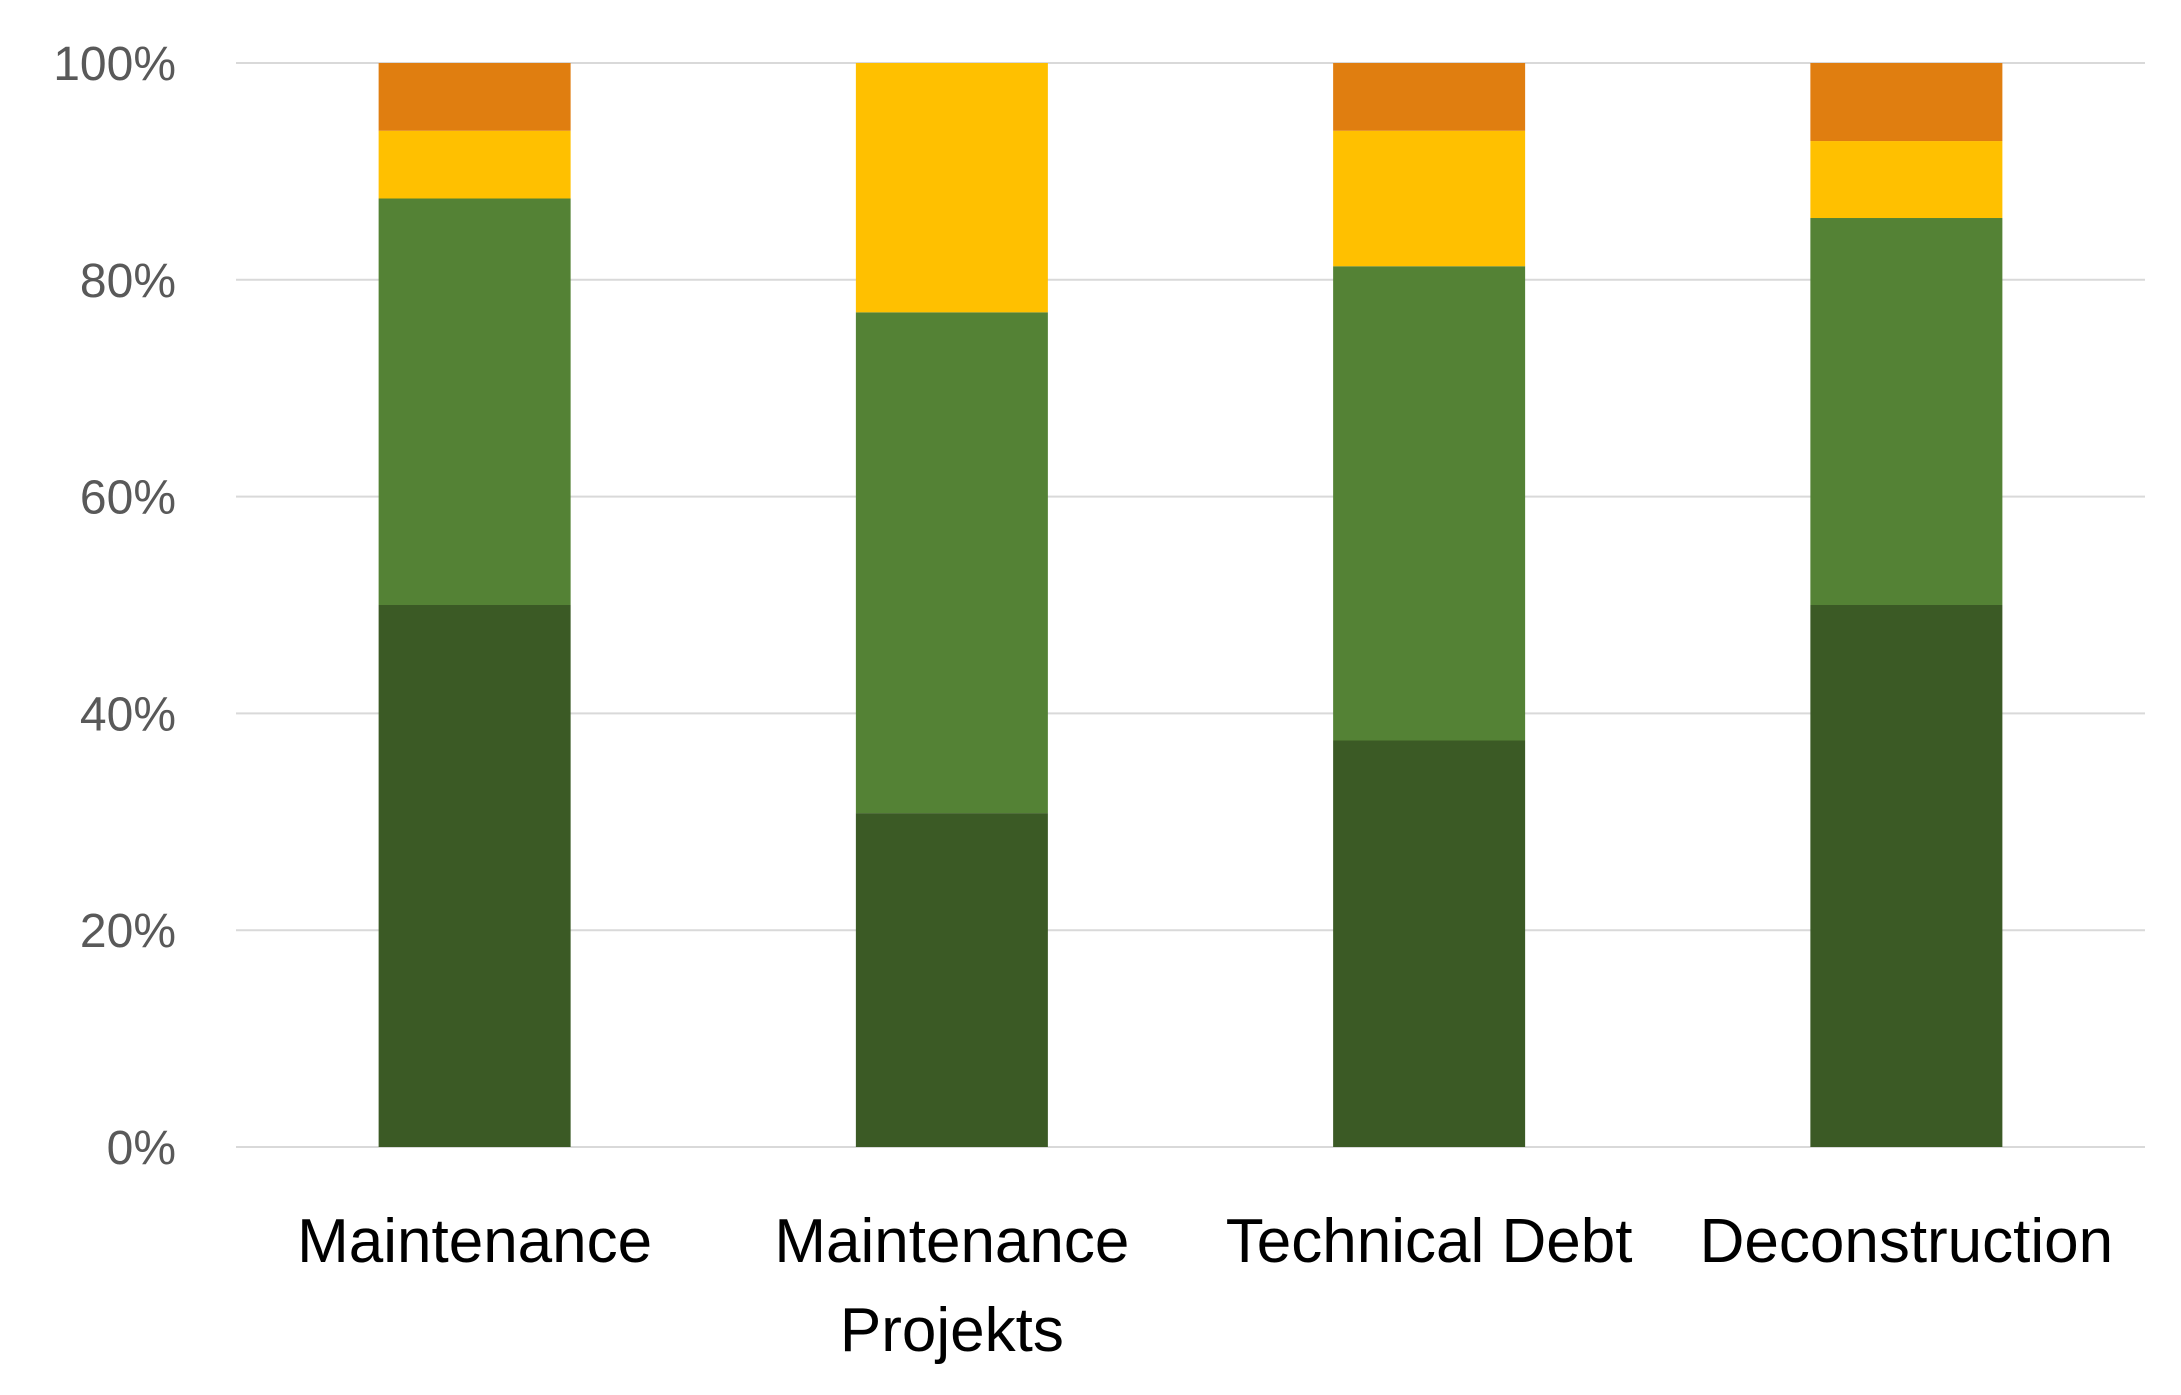 The image size is (2181, 1395). What do you see at coordinates (128, 931) in the screenshot?
I see `y-tick-label: 20%` at bounding box center [128, 931].